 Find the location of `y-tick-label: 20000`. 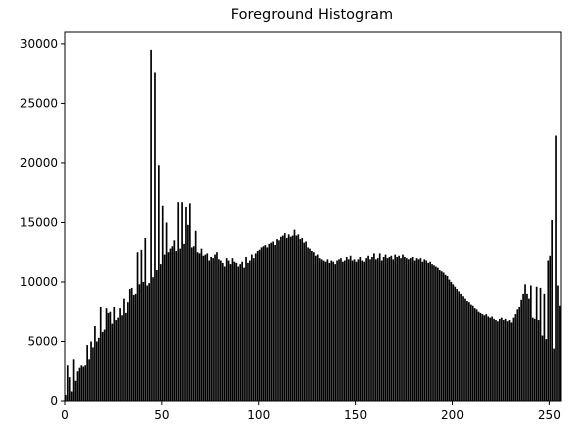

y-tick-label: 20000 is located at coordinates (39, 163).